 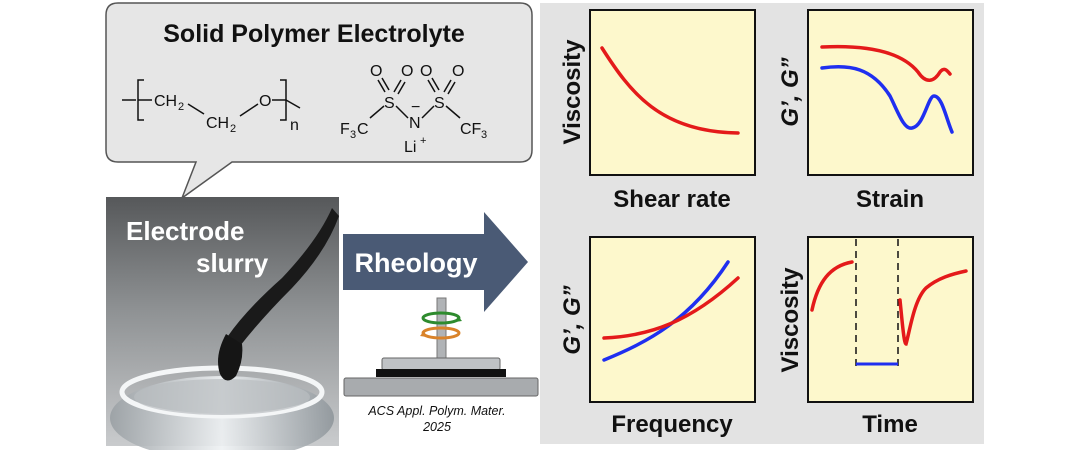 I want to click on litfsi-o-3: O, so click(x=426, y=71).